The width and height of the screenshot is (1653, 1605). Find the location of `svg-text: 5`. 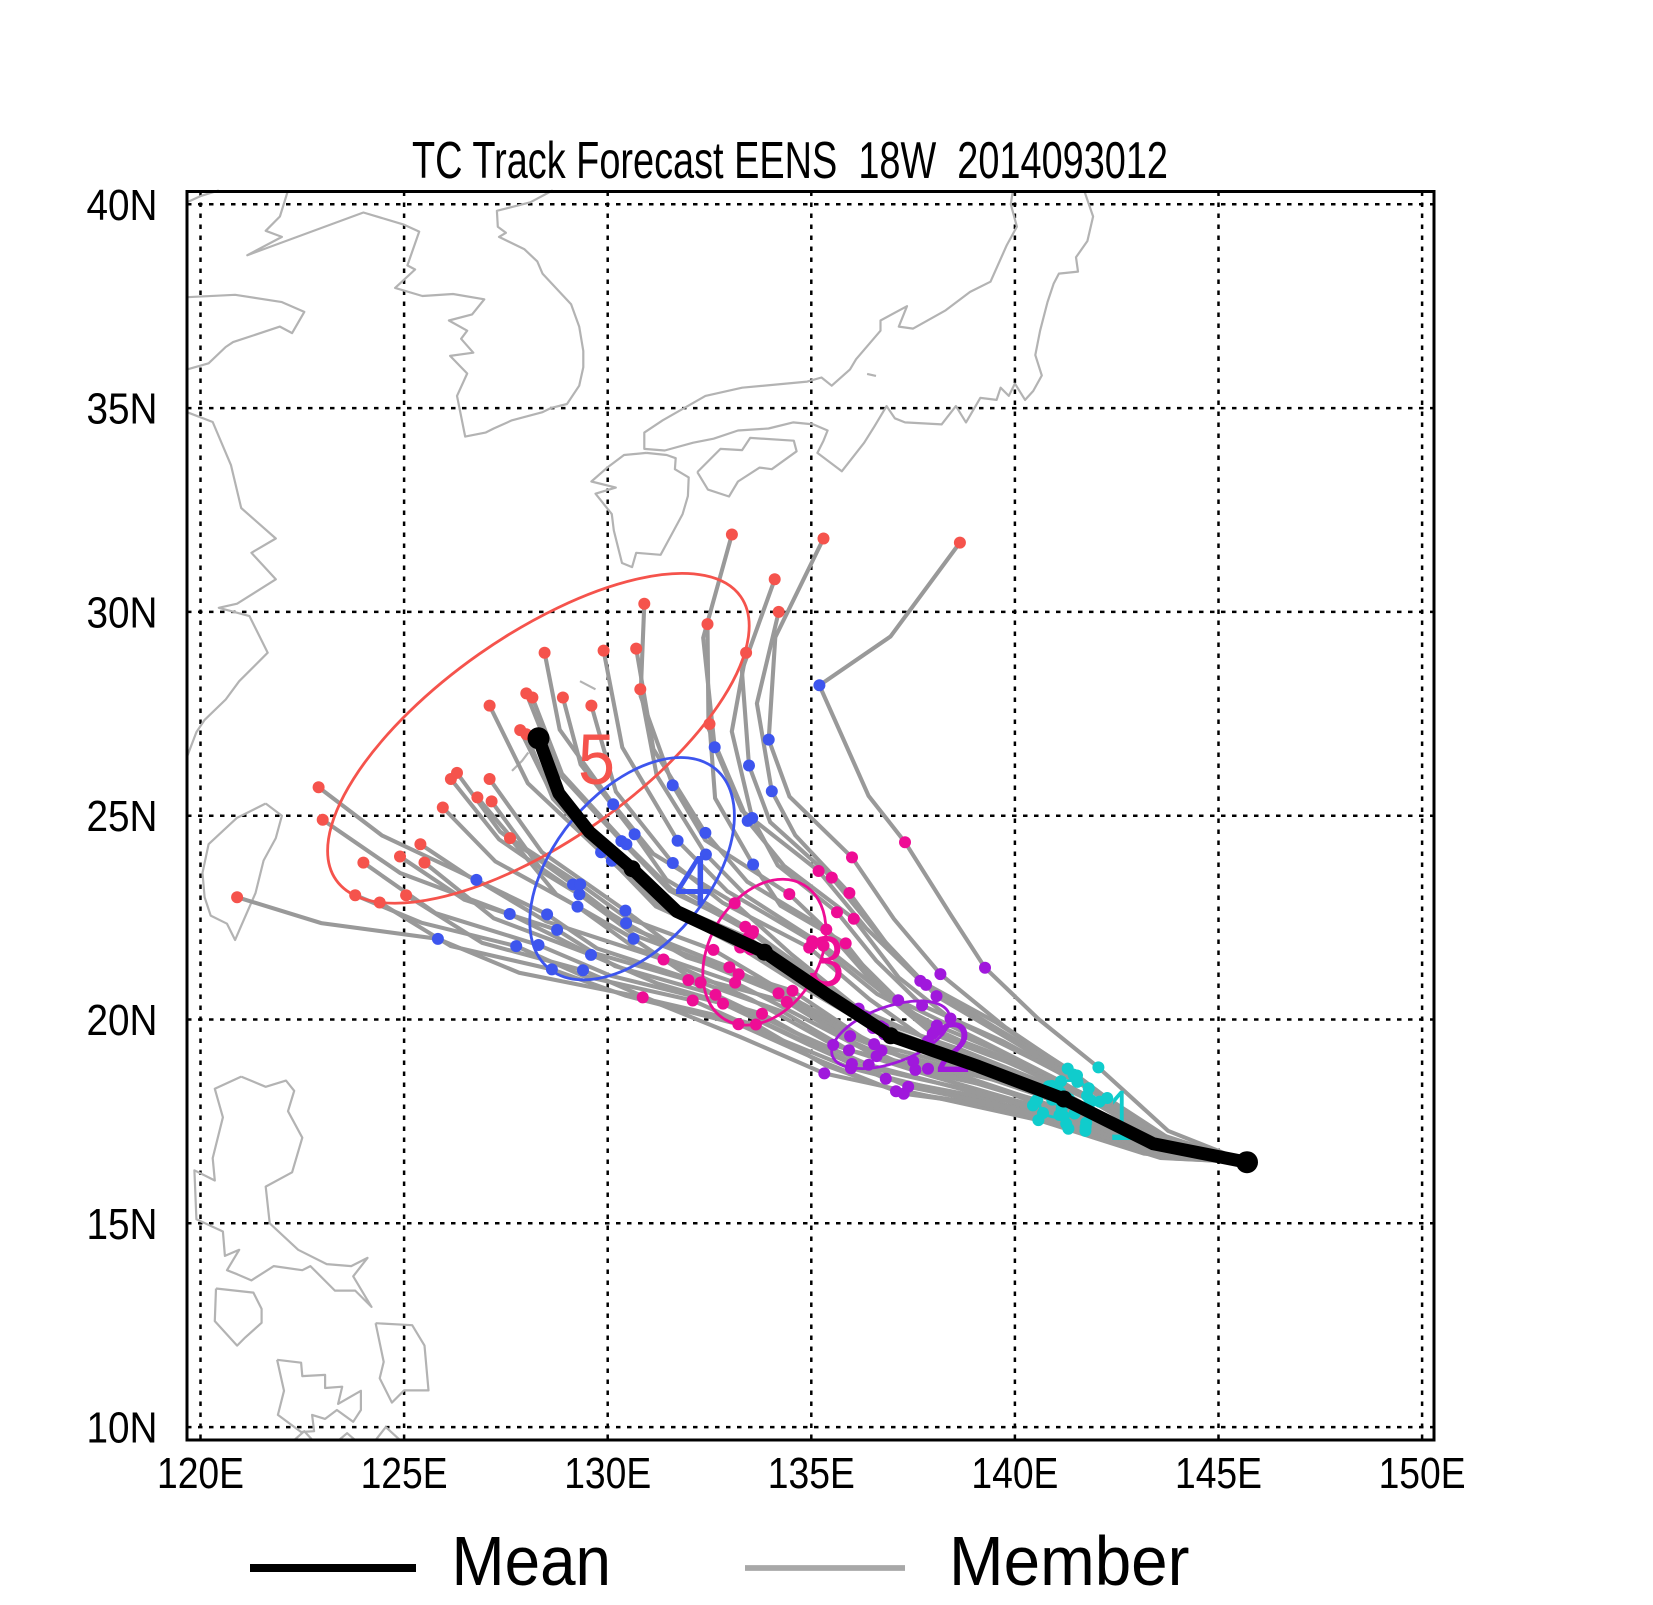

svg-text: 5 is located at coordinates (596, 760).